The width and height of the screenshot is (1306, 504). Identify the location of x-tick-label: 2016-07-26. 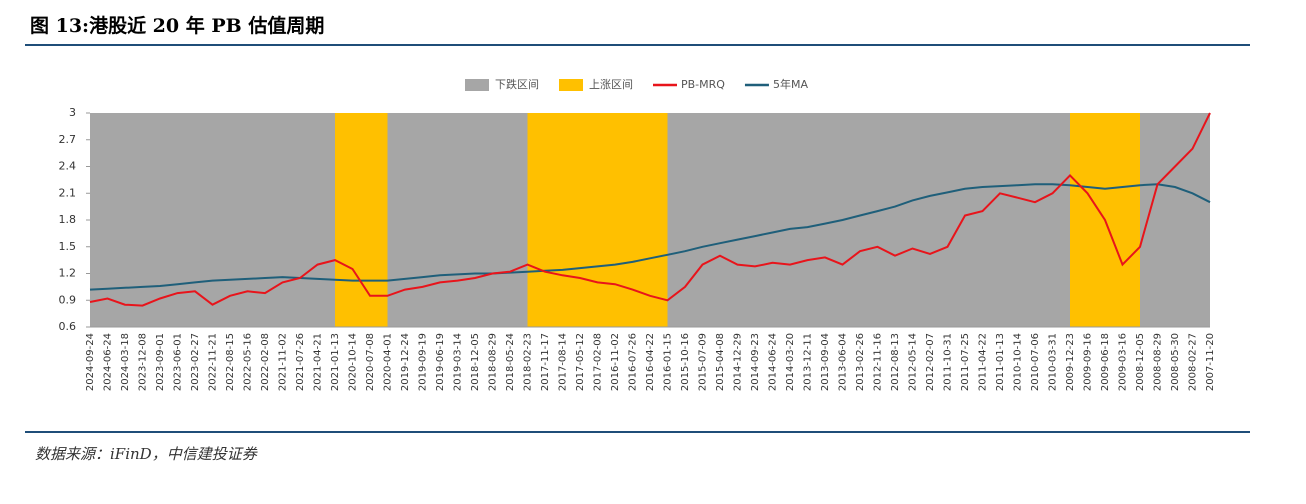
(633, 362).